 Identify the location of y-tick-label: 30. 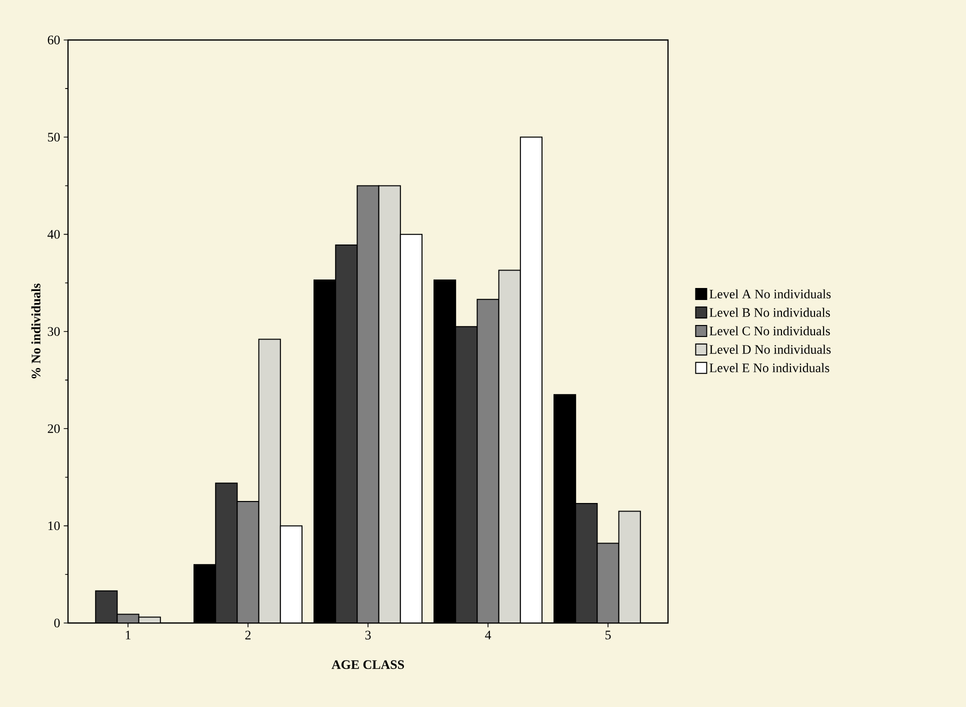
(54, 331).